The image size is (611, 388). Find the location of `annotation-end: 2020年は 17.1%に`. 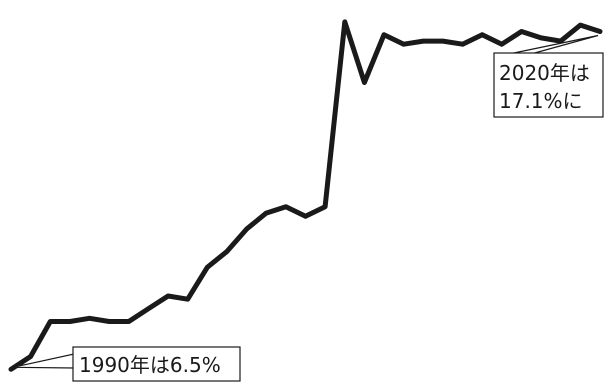

annotation-end: 2020年は 17.1%に is located at coordinates (548, 76).